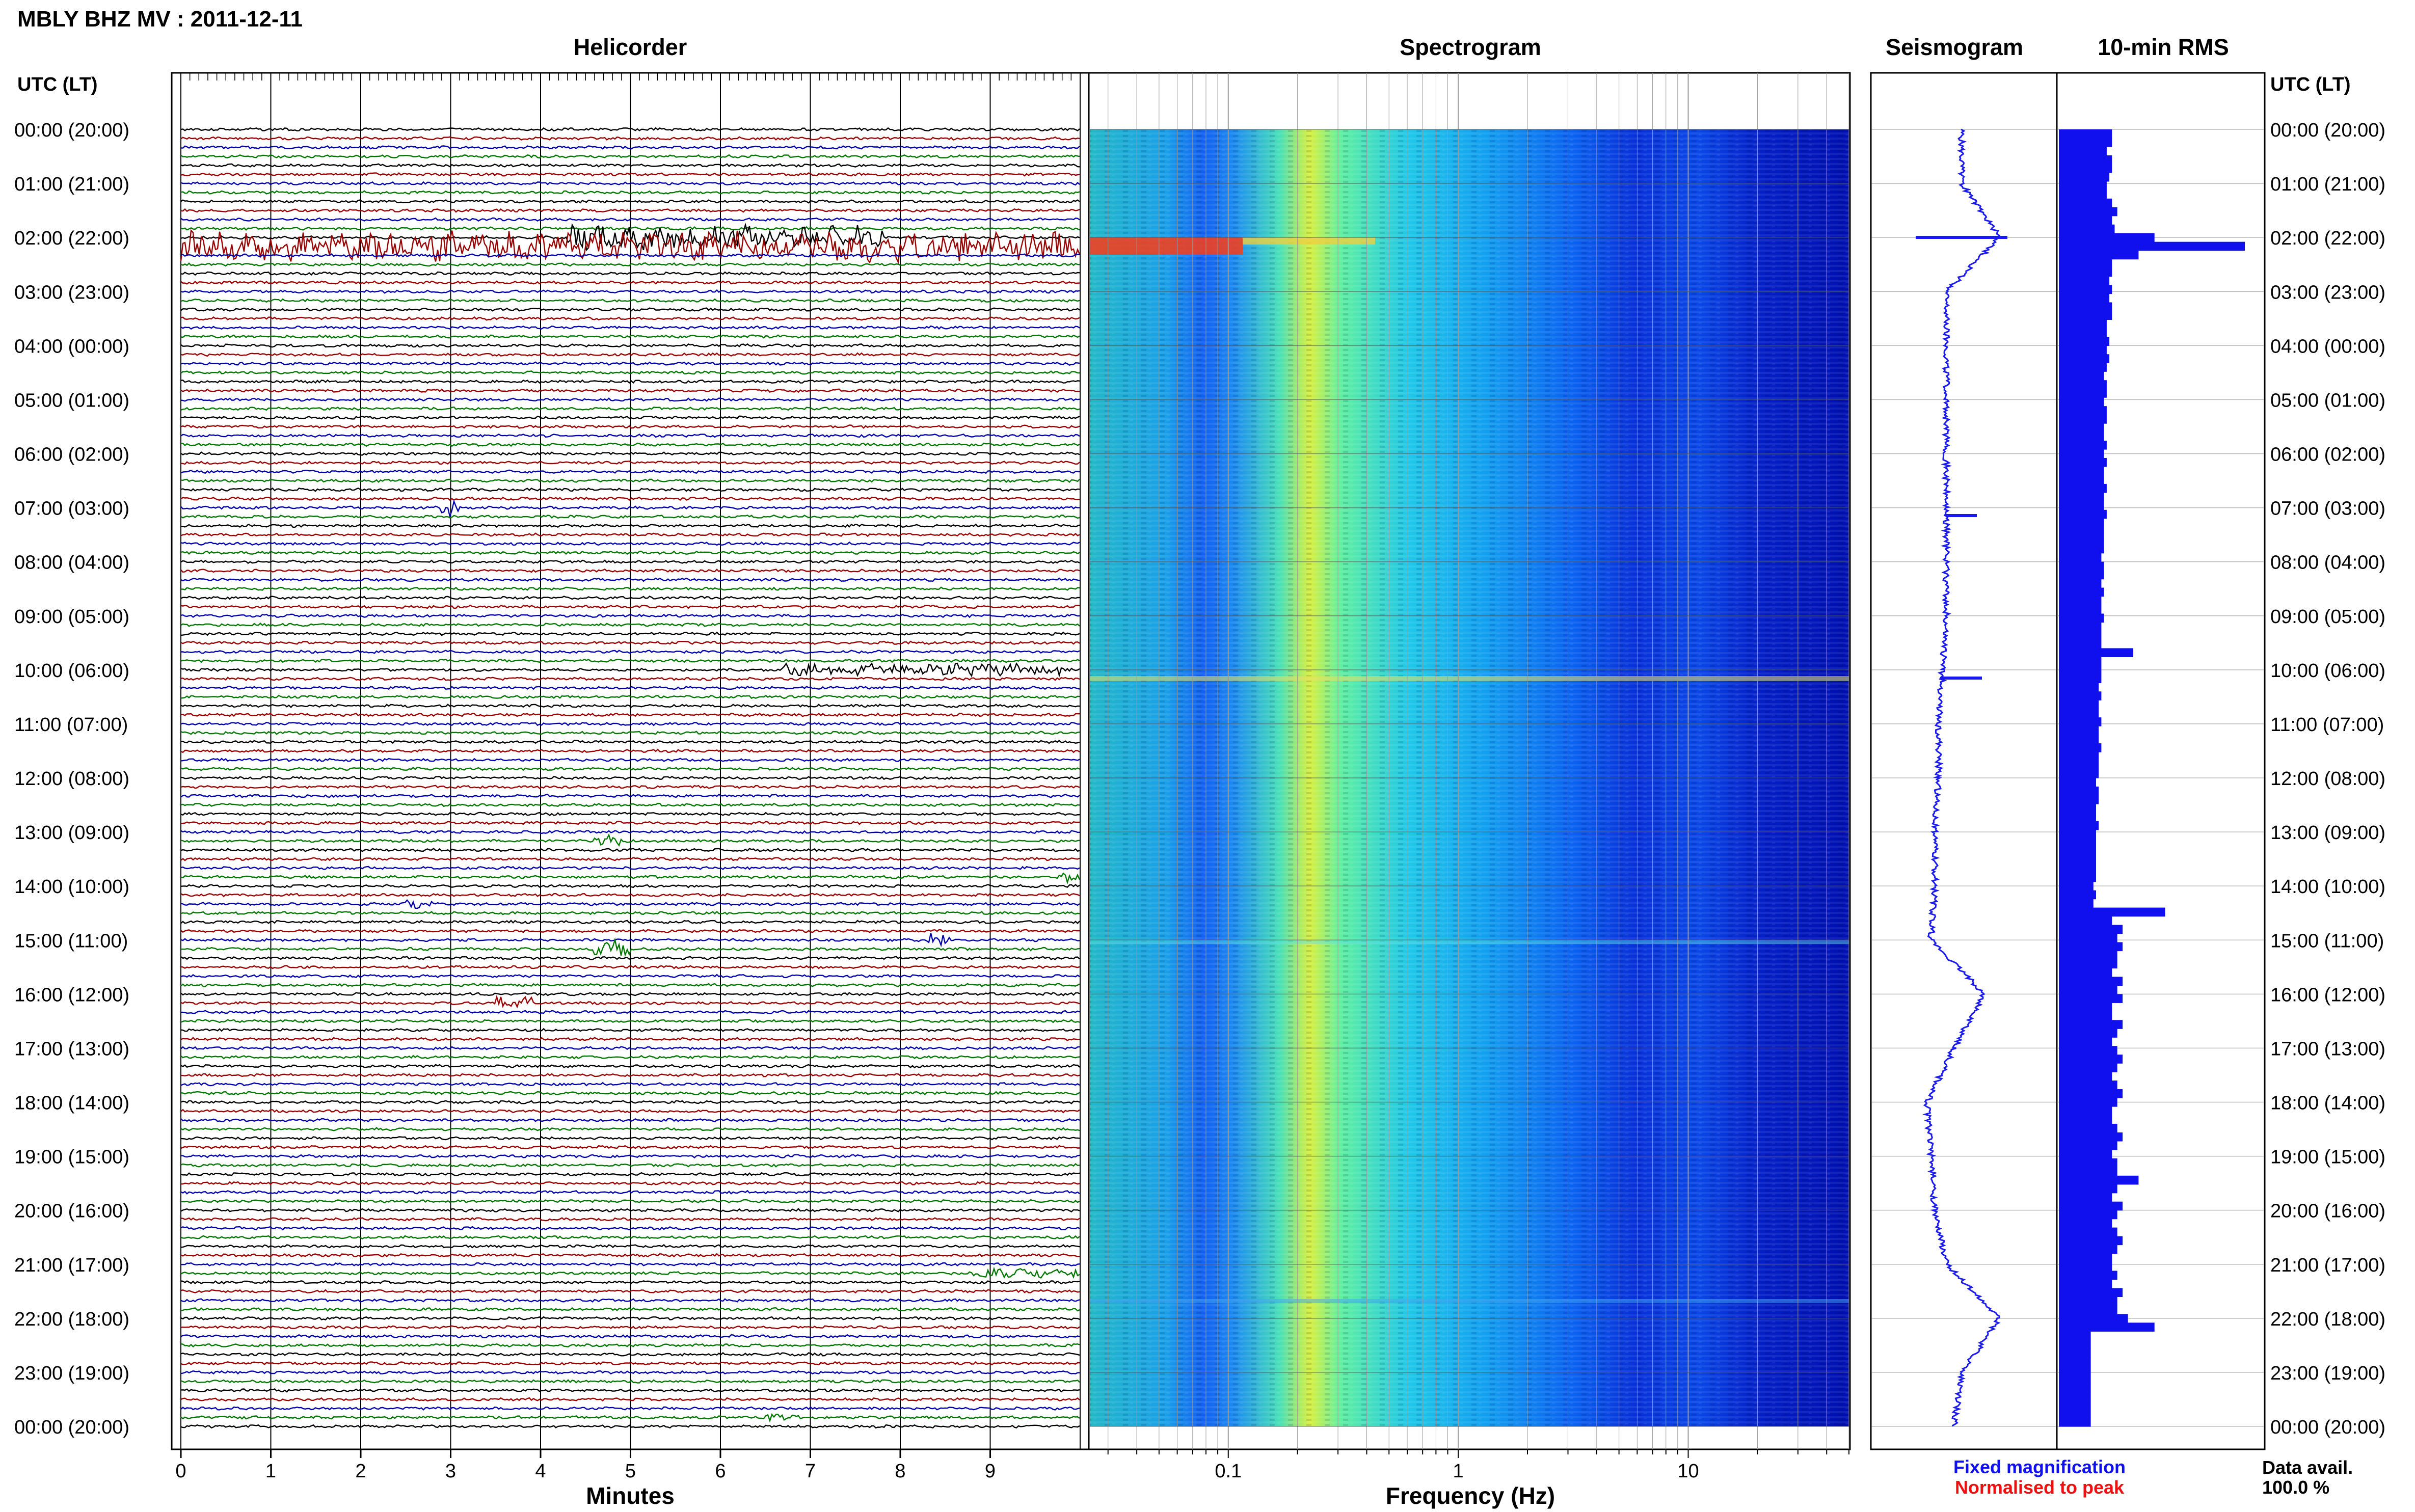  Describe the element at coordinates (2327, 1319) in the screenshot. I see `time-label-right: 22:00 (18:00)` at that location.